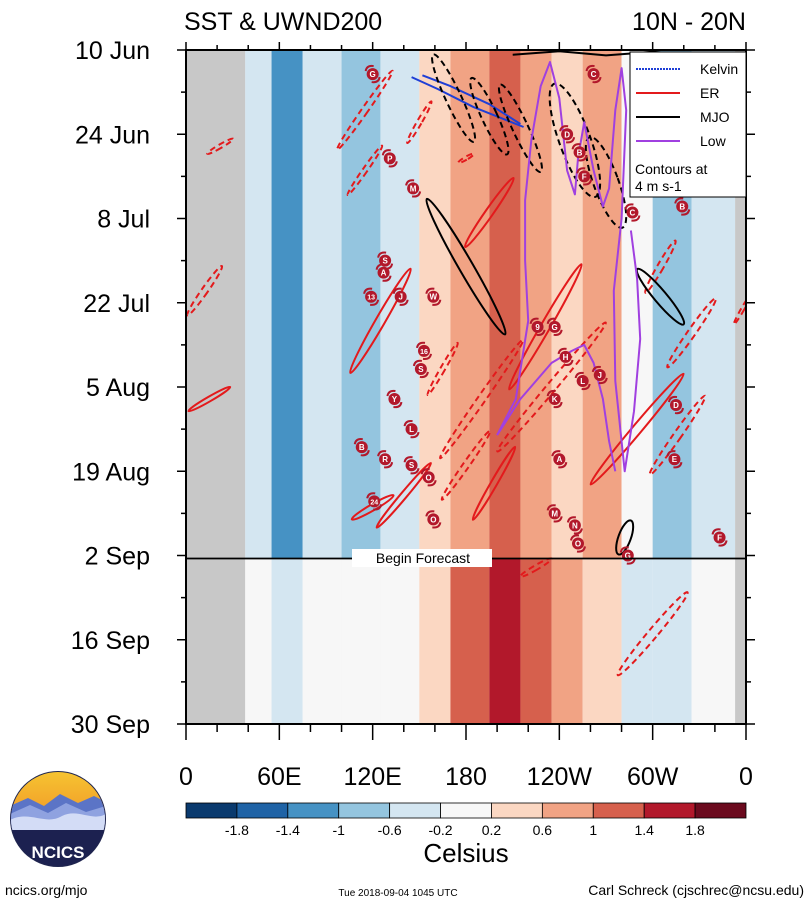  Describe the element at coordinates (112, 51) in the screenshot. I see `y-tick-label: 10 Jun` at that location.